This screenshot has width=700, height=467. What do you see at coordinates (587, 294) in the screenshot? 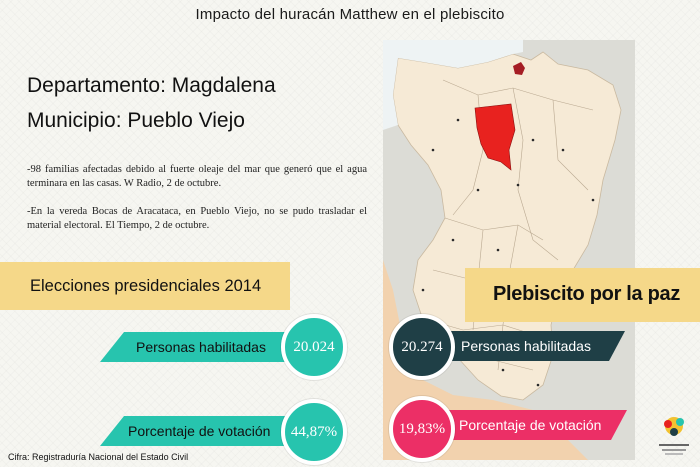
I see `plebiscite-heading: Plebiscito por la paz` at bounding box center [587, 294].